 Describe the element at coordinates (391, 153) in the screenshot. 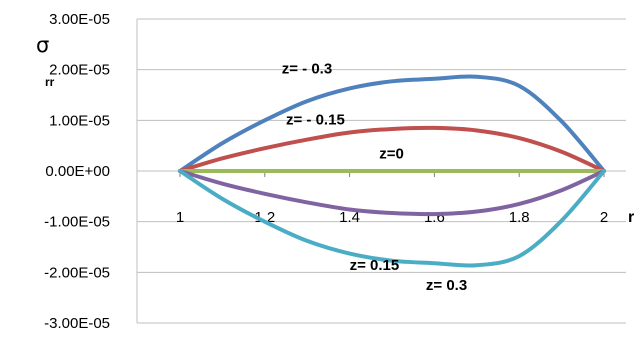

I see `series-annotation: z=0` at that location.